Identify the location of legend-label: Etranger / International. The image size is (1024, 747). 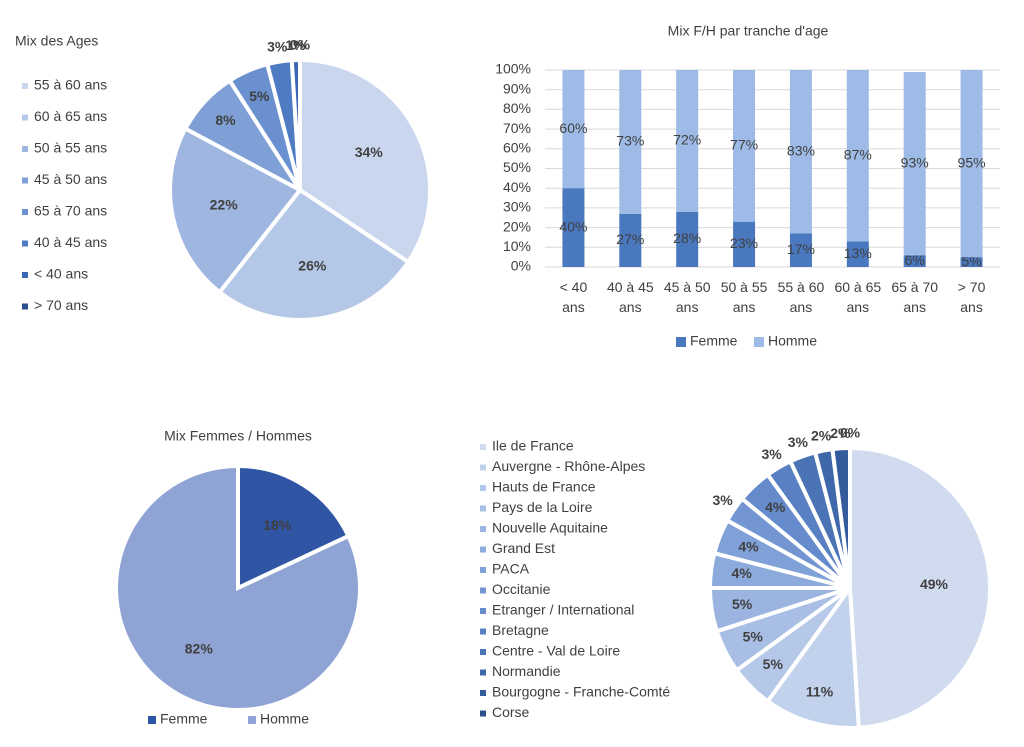
(563, 610).